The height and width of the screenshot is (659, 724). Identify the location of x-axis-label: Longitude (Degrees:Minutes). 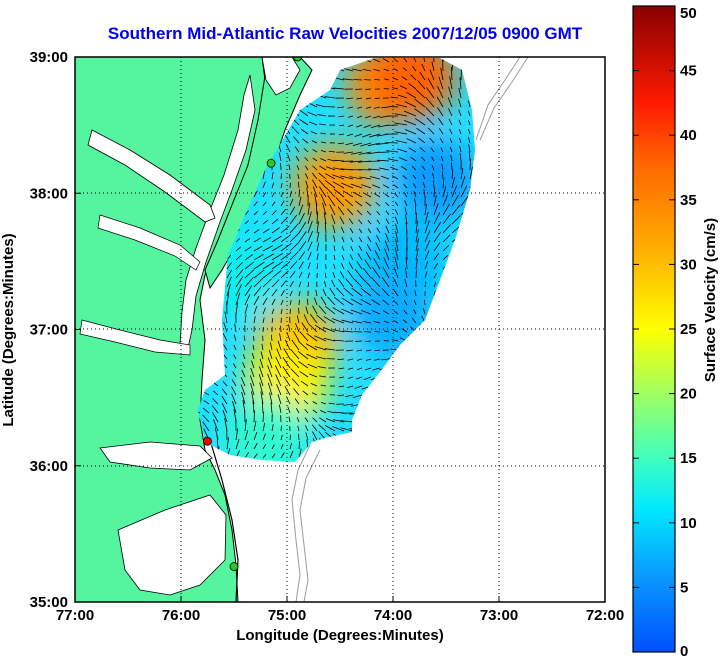
(340, 635).